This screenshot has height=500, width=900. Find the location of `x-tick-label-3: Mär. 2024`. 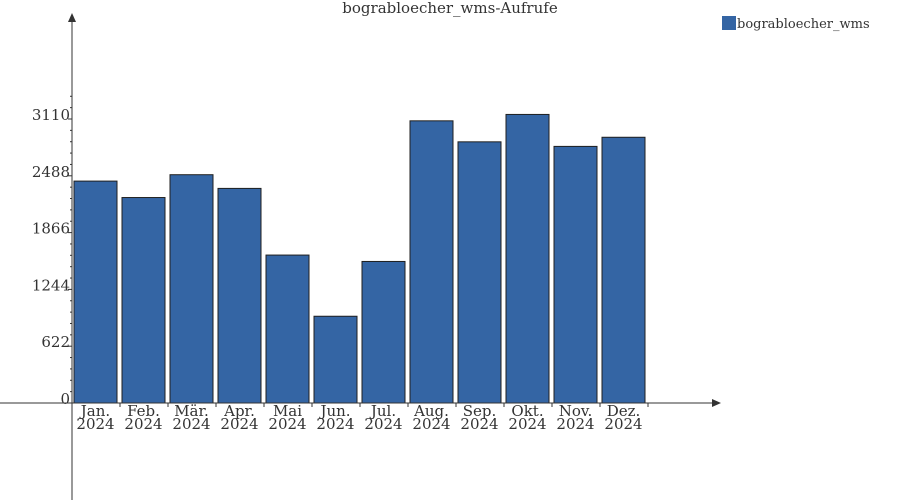

x-tick-label-3: Mär. 2024 is located at coordinates (191, 417).